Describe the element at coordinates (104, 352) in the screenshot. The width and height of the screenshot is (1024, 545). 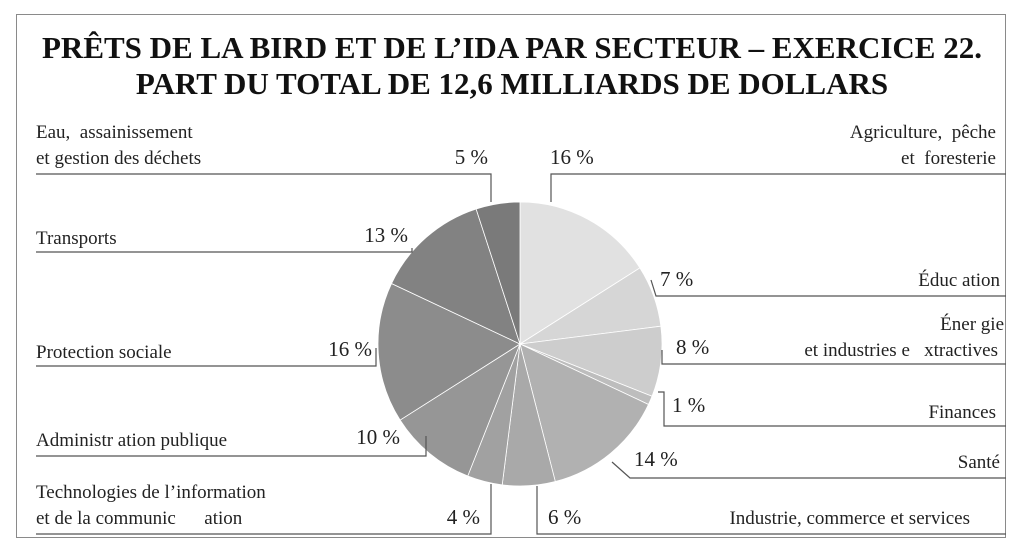
I see `slice-category-label: Protection sociale` at that location.